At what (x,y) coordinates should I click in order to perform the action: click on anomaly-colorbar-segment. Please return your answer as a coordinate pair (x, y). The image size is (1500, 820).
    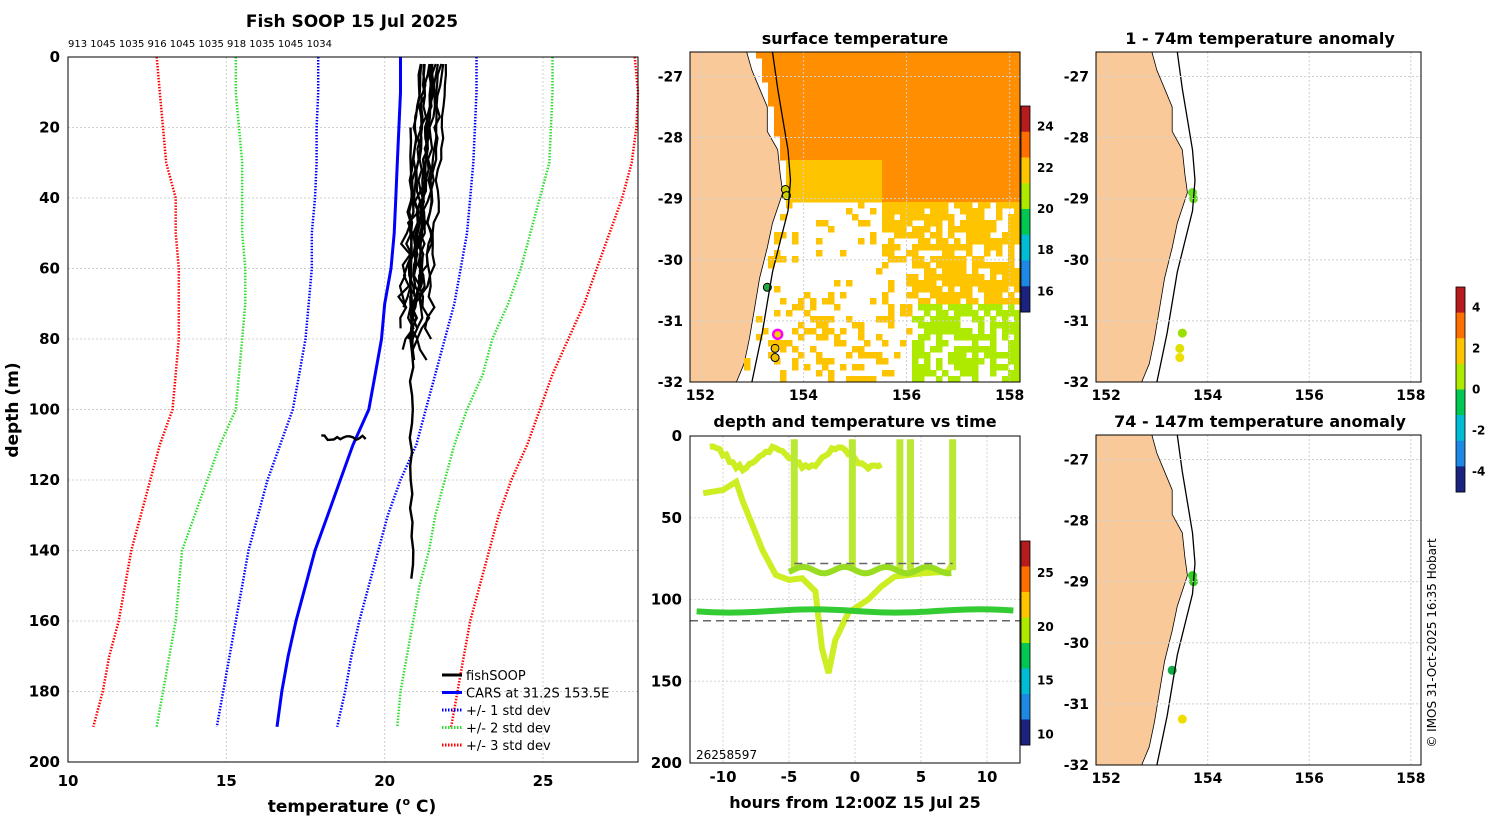
    Looking at the image, I should click on (1460, 325).